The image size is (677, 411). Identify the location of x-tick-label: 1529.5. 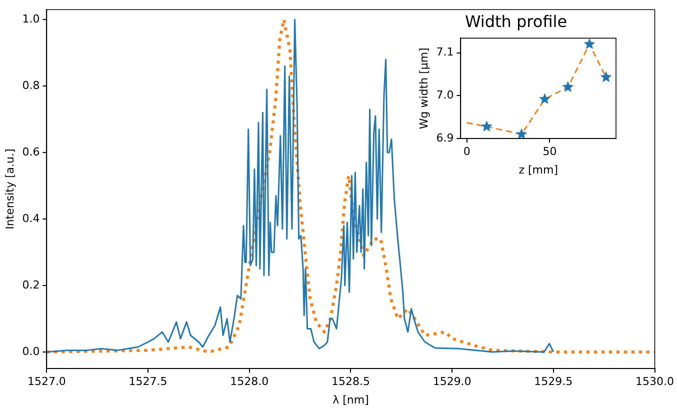
(553, 381).